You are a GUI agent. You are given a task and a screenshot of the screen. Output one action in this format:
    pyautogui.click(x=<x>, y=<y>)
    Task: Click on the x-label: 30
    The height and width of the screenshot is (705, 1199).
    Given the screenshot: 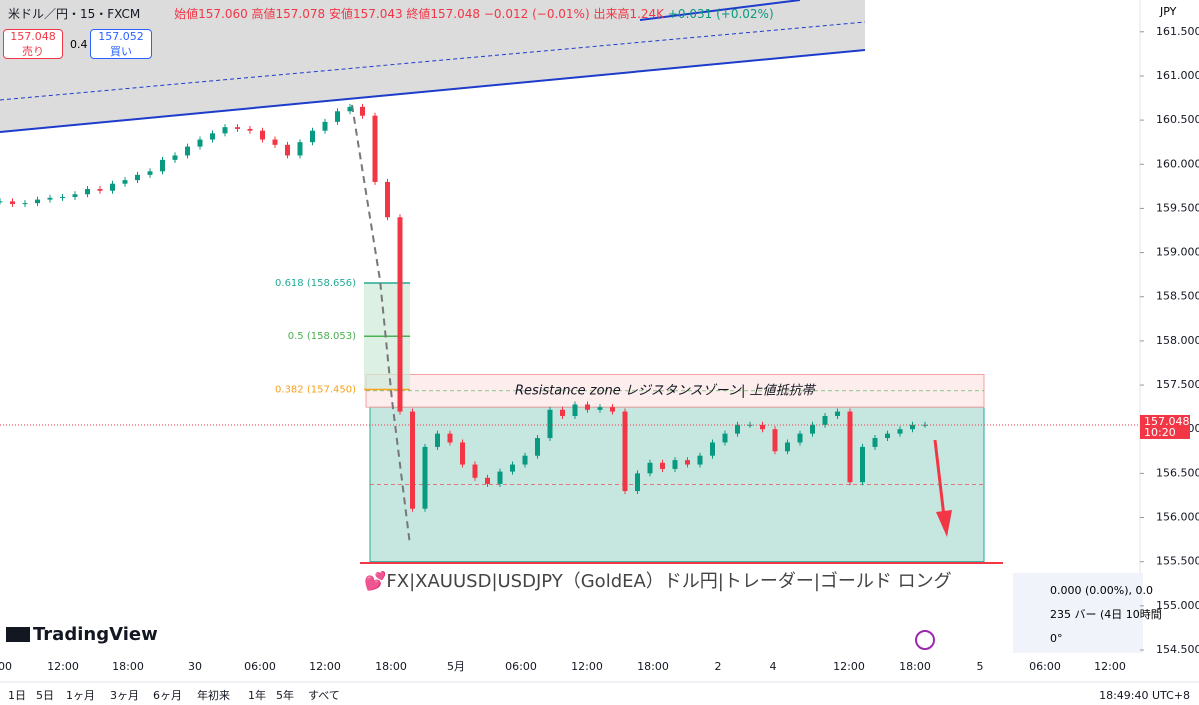 What is the action you would take?
    pyautogui.click(x=195, y=666)
    